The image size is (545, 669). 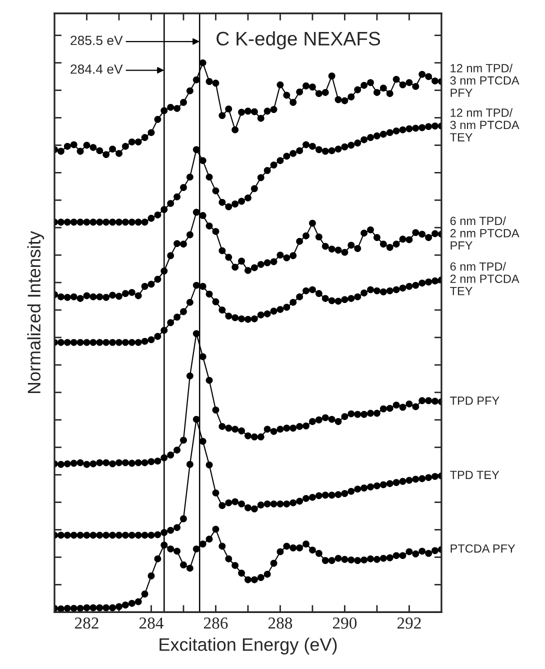 I want to click on ref-line-label: 285.5 eV, so click(x=96, y=41).